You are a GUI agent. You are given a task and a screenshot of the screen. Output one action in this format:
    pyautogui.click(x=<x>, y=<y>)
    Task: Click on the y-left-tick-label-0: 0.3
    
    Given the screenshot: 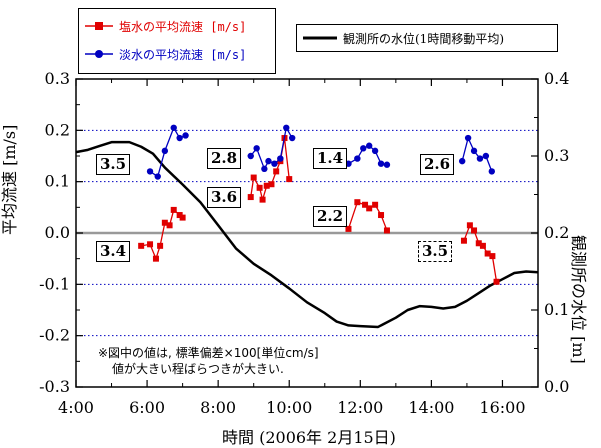 What is the action you would take?
    pyautogui.click(x=57, y=78)
    